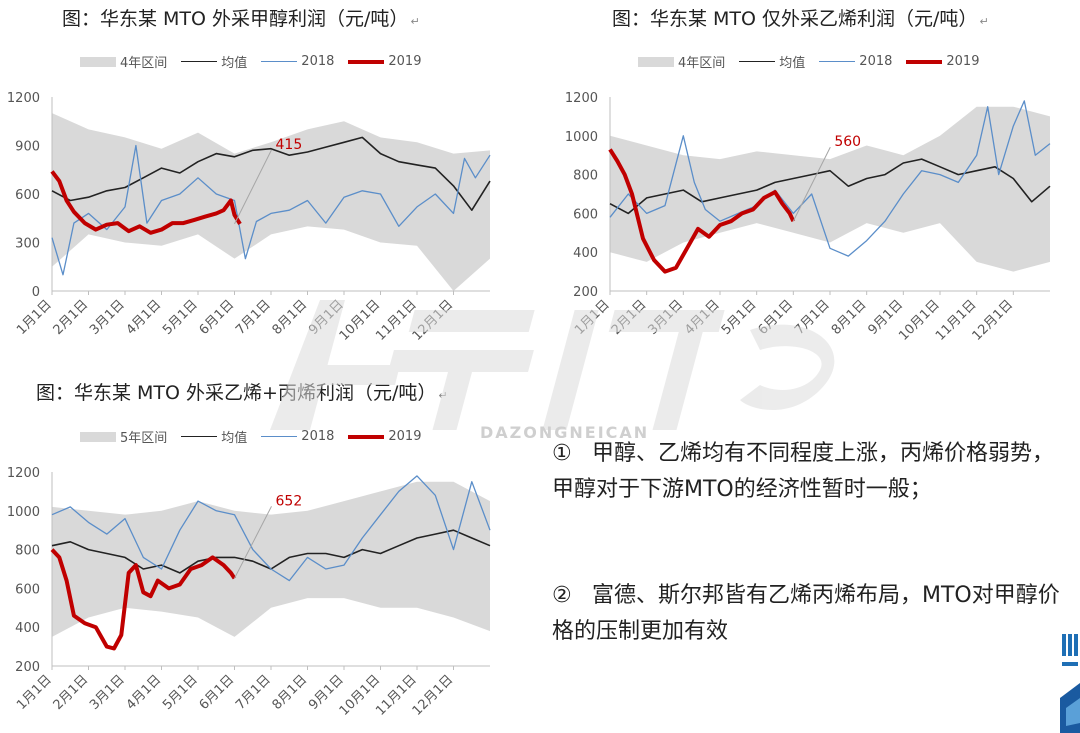 The width and height of the screenshot is (1080, 733). I want to click on chart3-legend: 5年区间 均值 2018 2019, so click(250, 436).